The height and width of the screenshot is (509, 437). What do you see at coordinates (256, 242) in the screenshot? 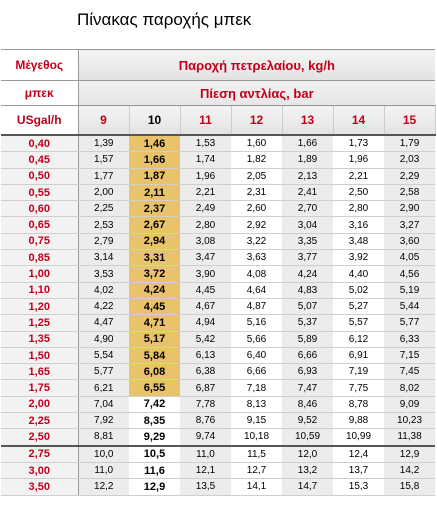
I see `flow-value-cell: 3,22` at bounding box center [256, 242].